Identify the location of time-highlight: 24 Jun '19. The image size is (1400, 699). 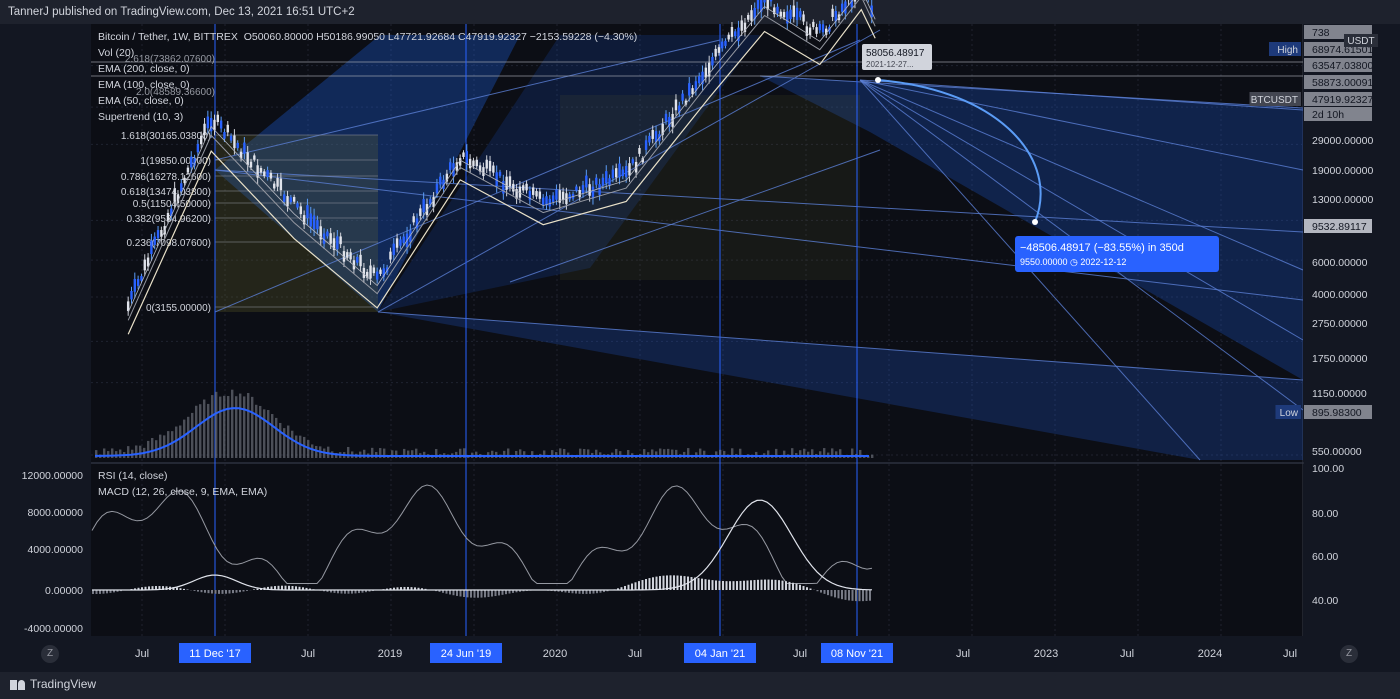
(466, 654).